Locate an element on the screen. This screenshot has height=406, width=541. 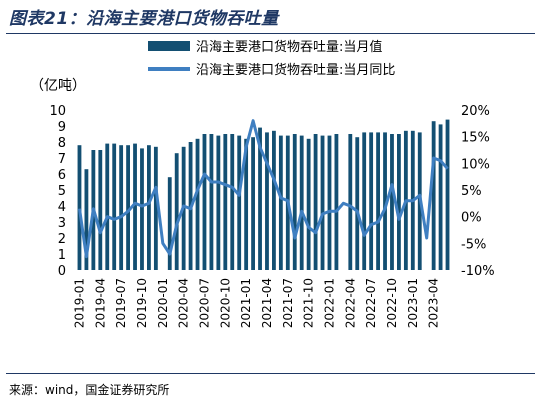
legend-bar-swatch is located at coordinates (169, 45).